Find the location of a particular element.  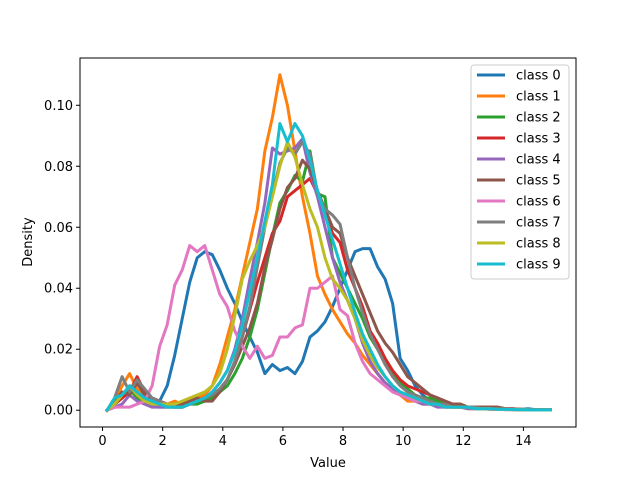

x-tick-label: 6 is located at coordinates (283, 441).